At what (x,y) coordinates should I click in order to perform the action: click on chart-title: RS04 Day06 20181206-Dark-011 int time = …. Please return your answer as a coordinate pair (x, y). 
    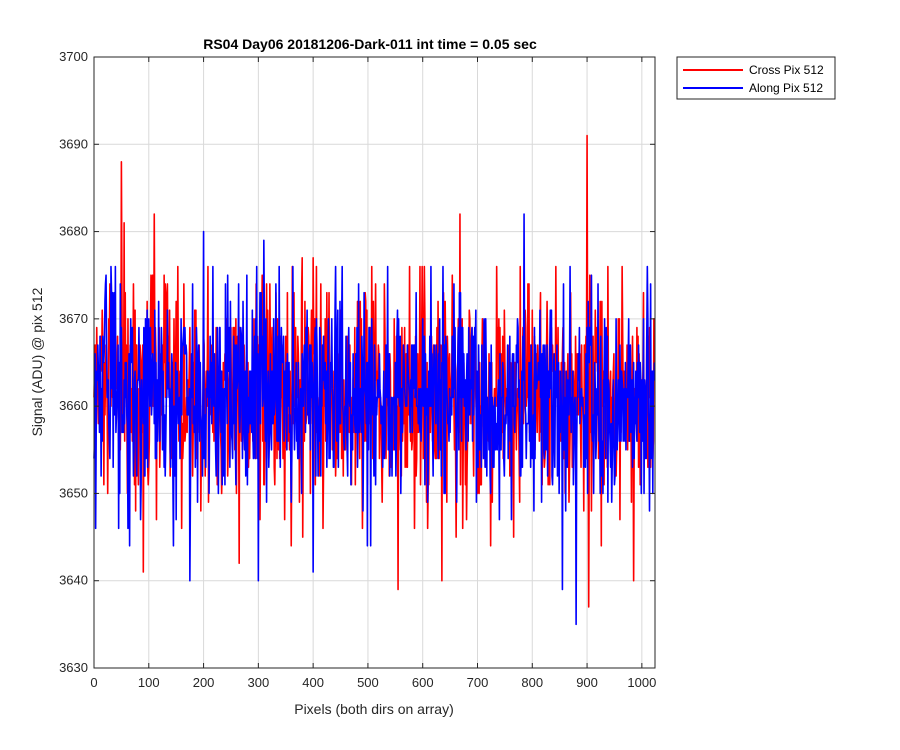
    Looking at the image, I should click on (370, 44).